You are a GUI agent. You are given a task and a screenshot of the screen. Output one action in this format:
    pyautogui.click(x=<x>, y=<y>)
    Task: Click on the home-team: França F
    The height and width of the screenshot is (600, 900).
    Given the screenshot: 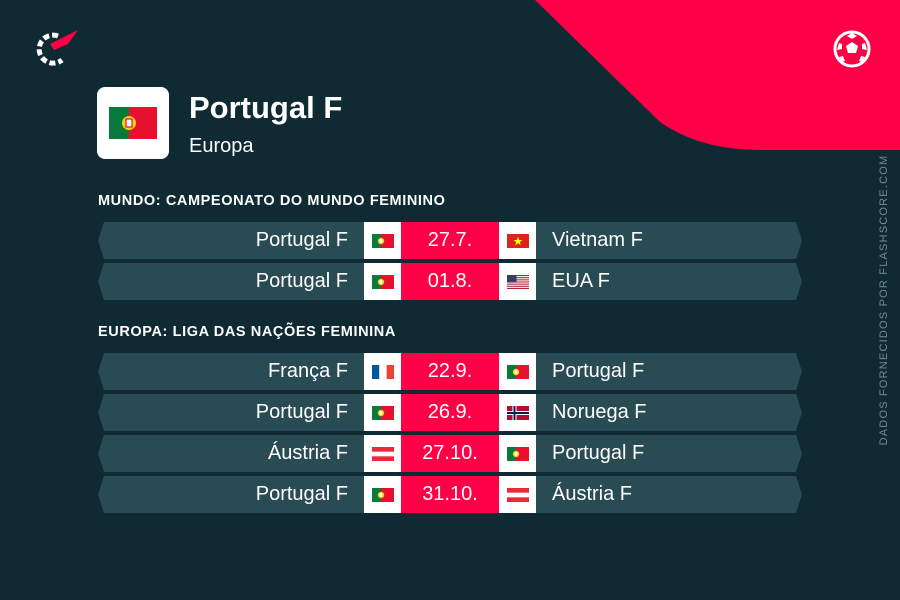 What is the action you would take?
    pyautogui.click(x=231, y=371)
    